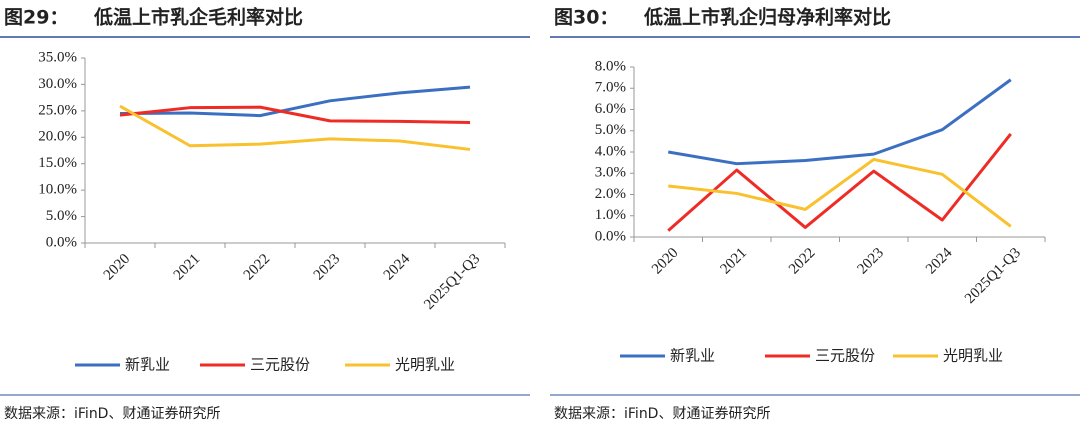  I want to click on y-tick-label: 7.0%, so click(610, 88).